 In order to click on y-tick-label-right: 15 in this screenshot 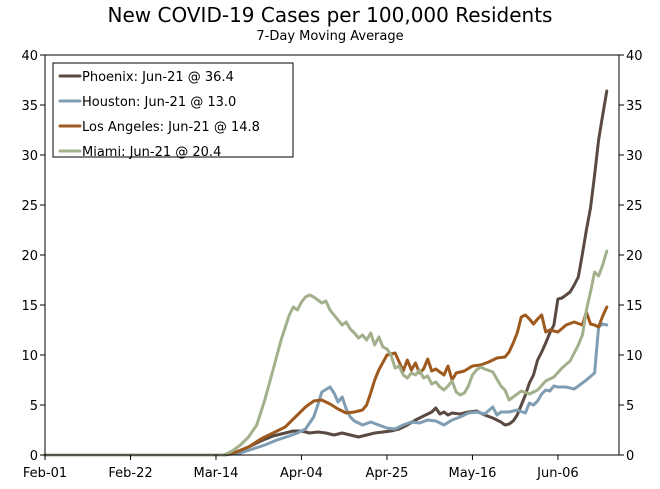, I will do `click(634, 306)`.